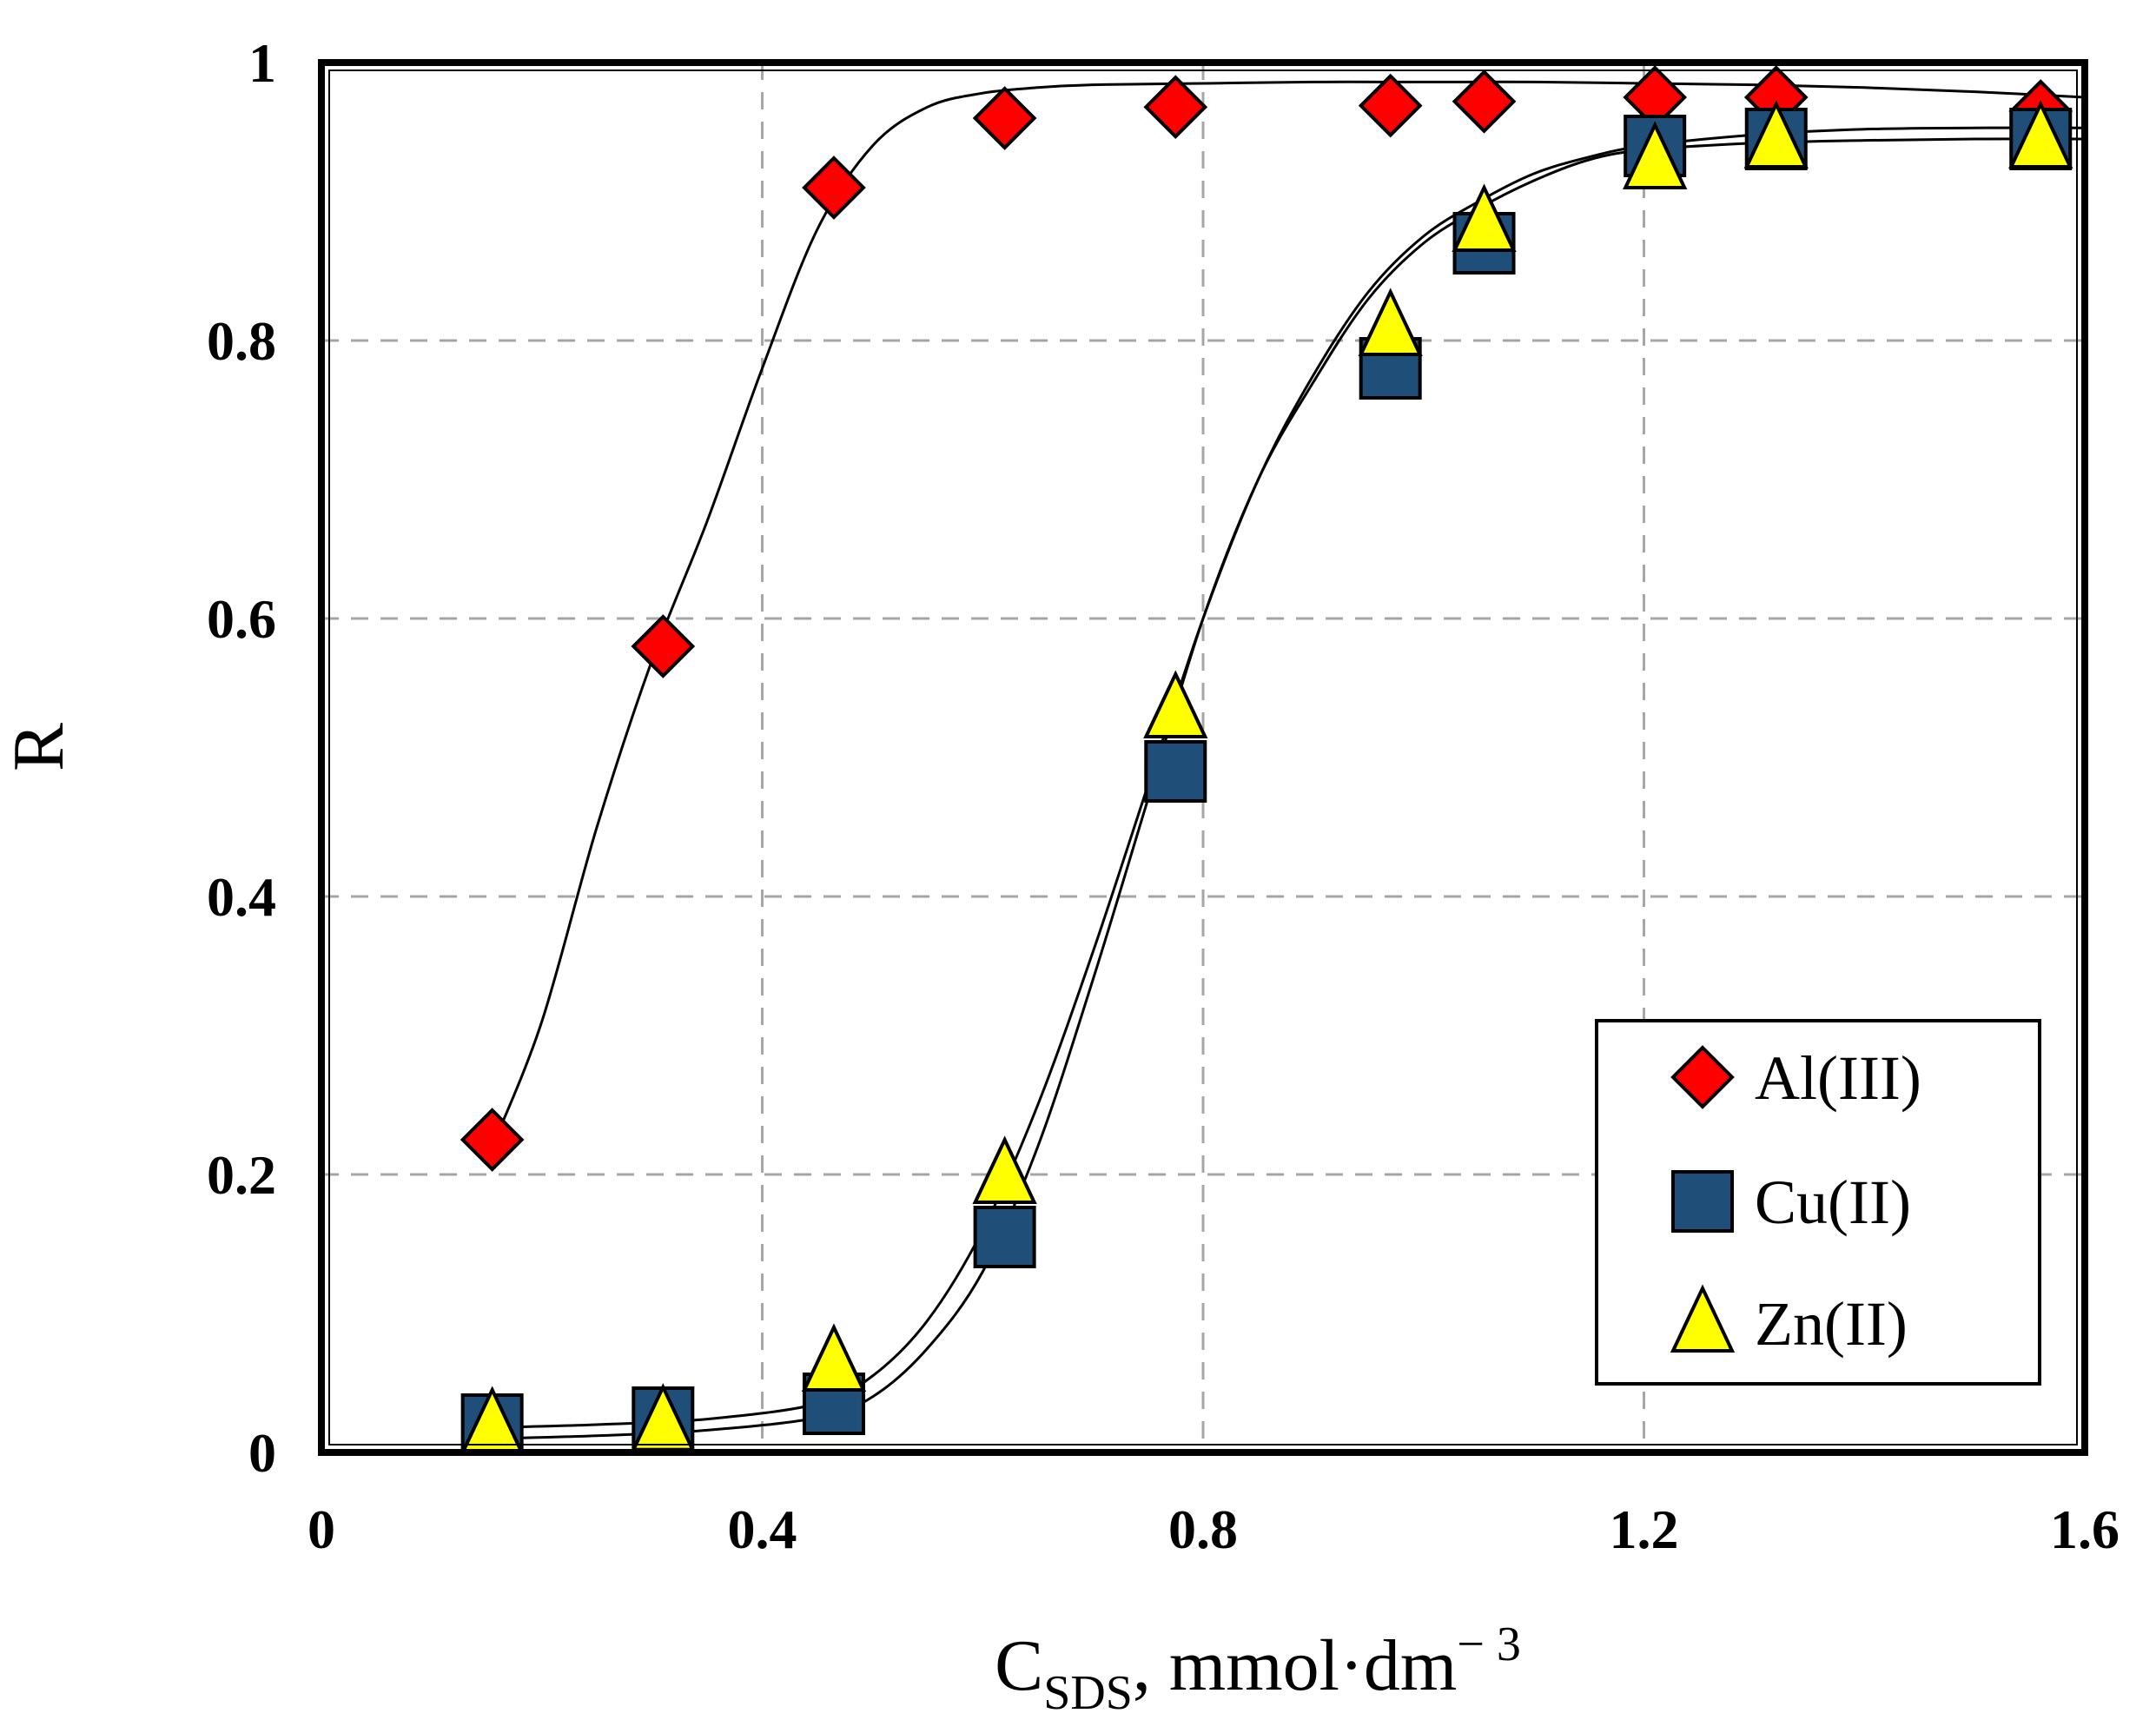 The width and height of the screenshot is (2156, 1720). What do you see at coordinates (1489, 1644) in the screenshot?
I see `x-axis-title-superscript: − 3` at bounding box center [1489, 1644].